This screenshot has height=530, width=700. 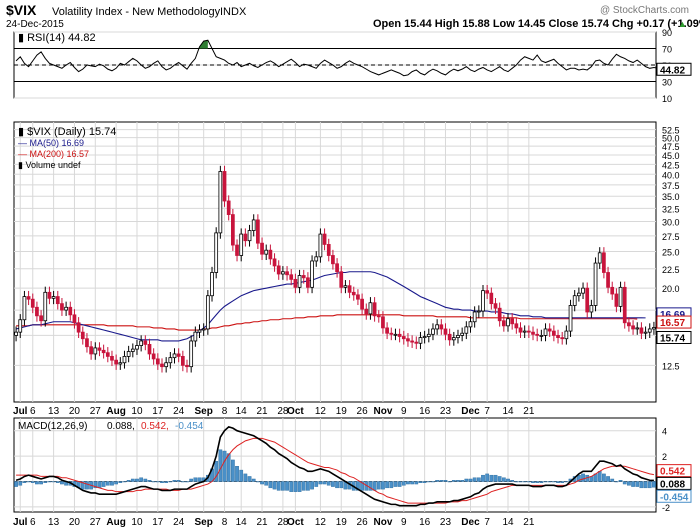 What do you see at coordinates (671, 147) in the screenshot?
I see `price-tick-label: 47.5` at bounding box center [671, 147].